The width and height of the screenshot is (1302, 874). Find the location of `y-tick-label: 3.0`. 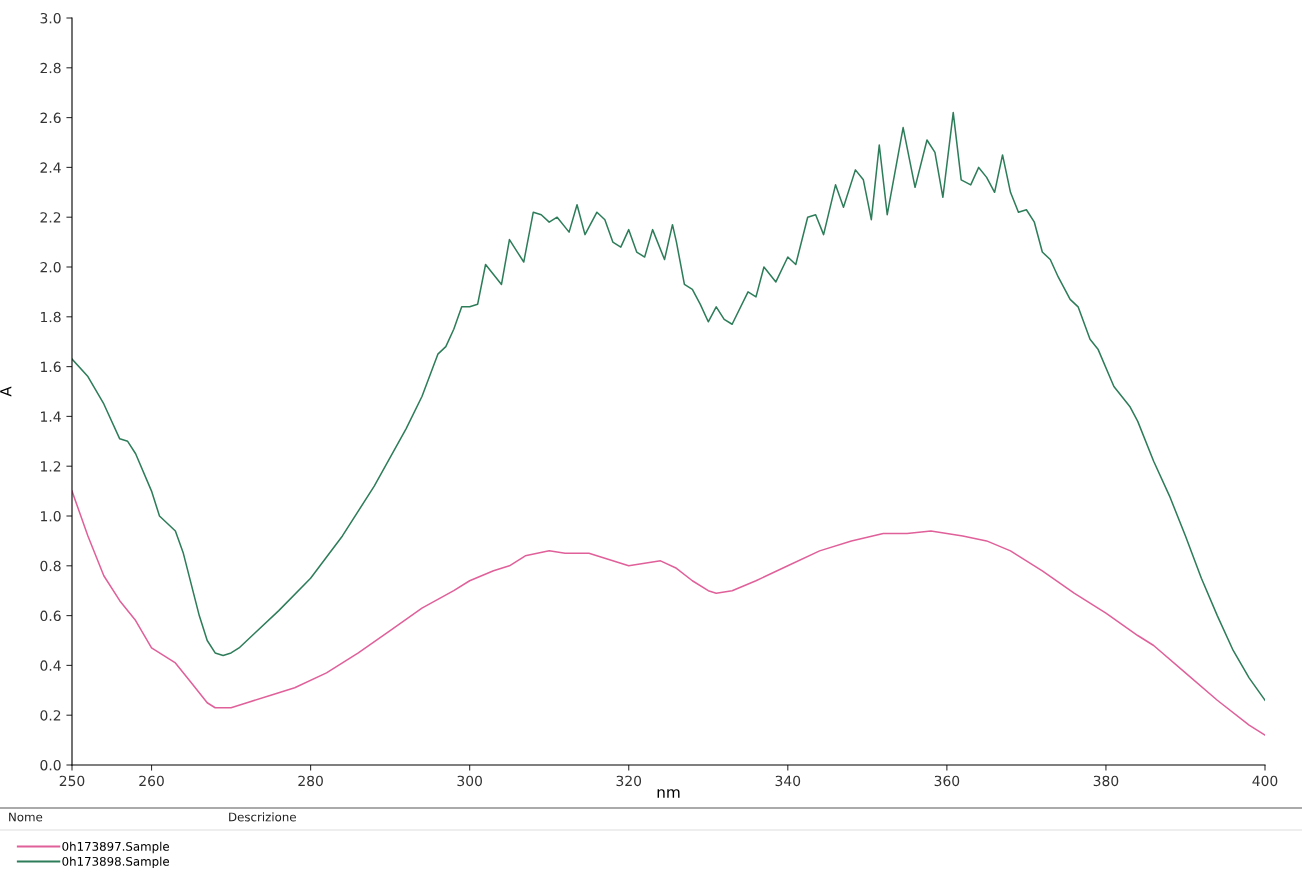

y-tick-label: 3.0 is located at coordinates (50, 18).